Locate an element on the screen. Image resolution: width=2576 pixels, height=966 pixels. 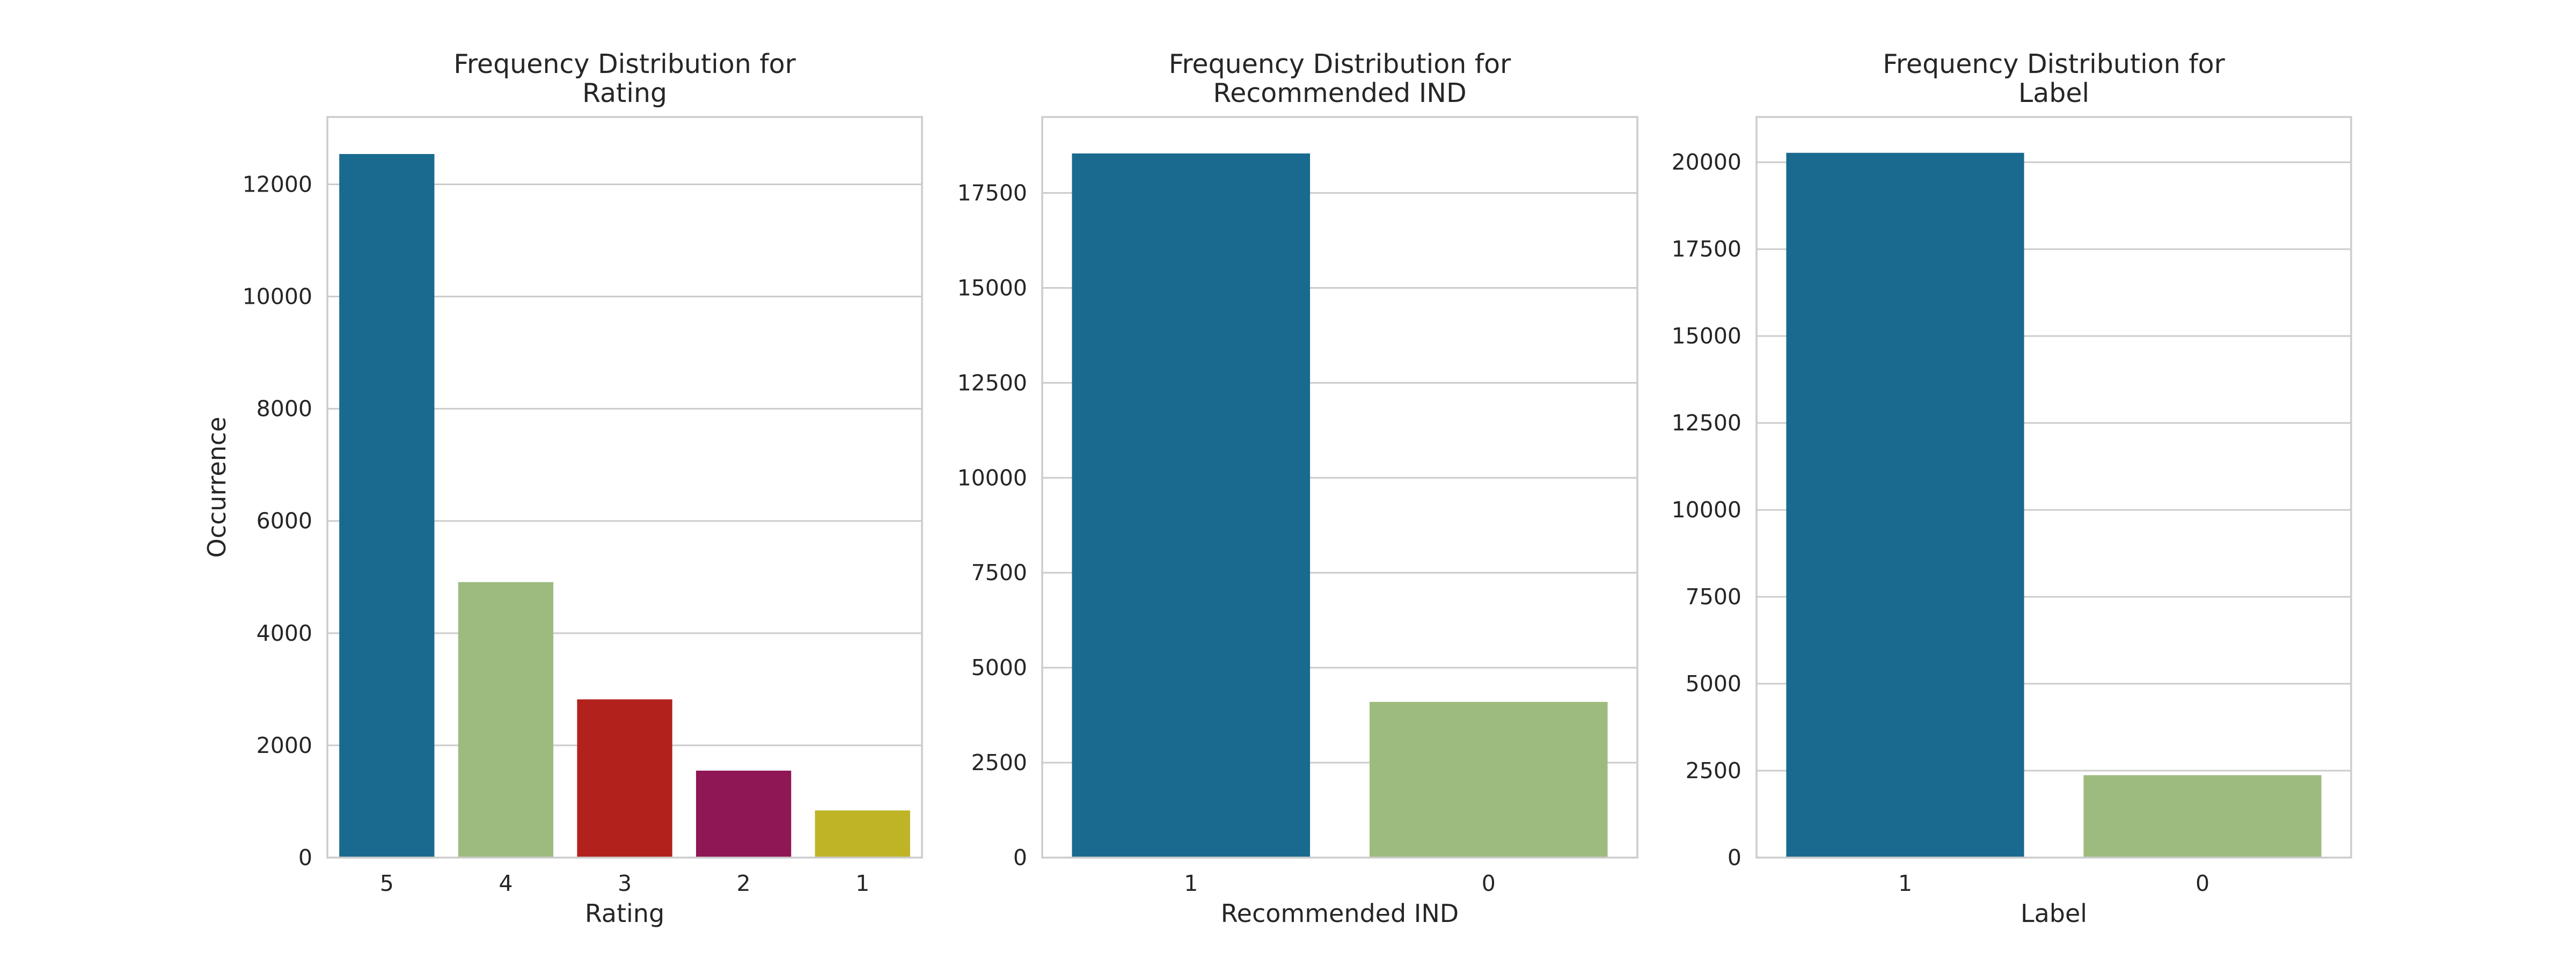
chart-0-y-axis-label: Occurrence is located at coordinates (216, 487).